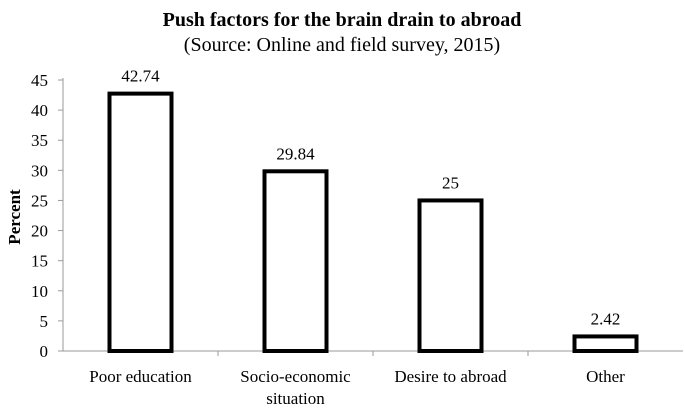 The width and height of the screenshot is (685, 411). Describe the element at coordinates (39, 110) in the screenshot. I see `y-tick-label: 40` at that location.